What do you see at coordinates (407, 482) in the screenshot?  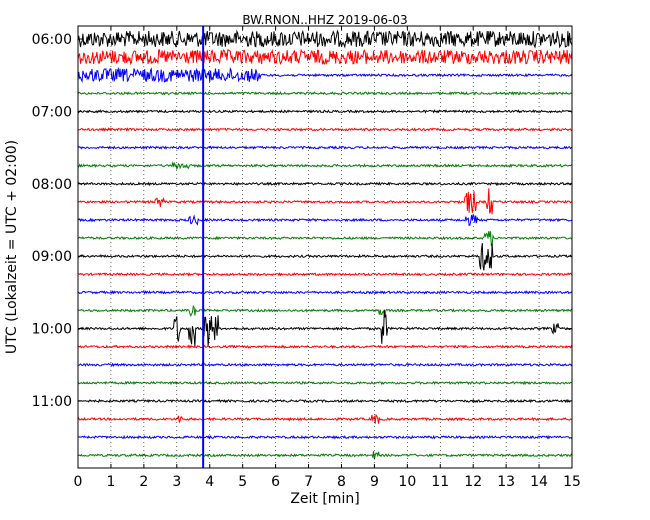 I see `x-tick-label: 10` at bounding box center [407, 482].